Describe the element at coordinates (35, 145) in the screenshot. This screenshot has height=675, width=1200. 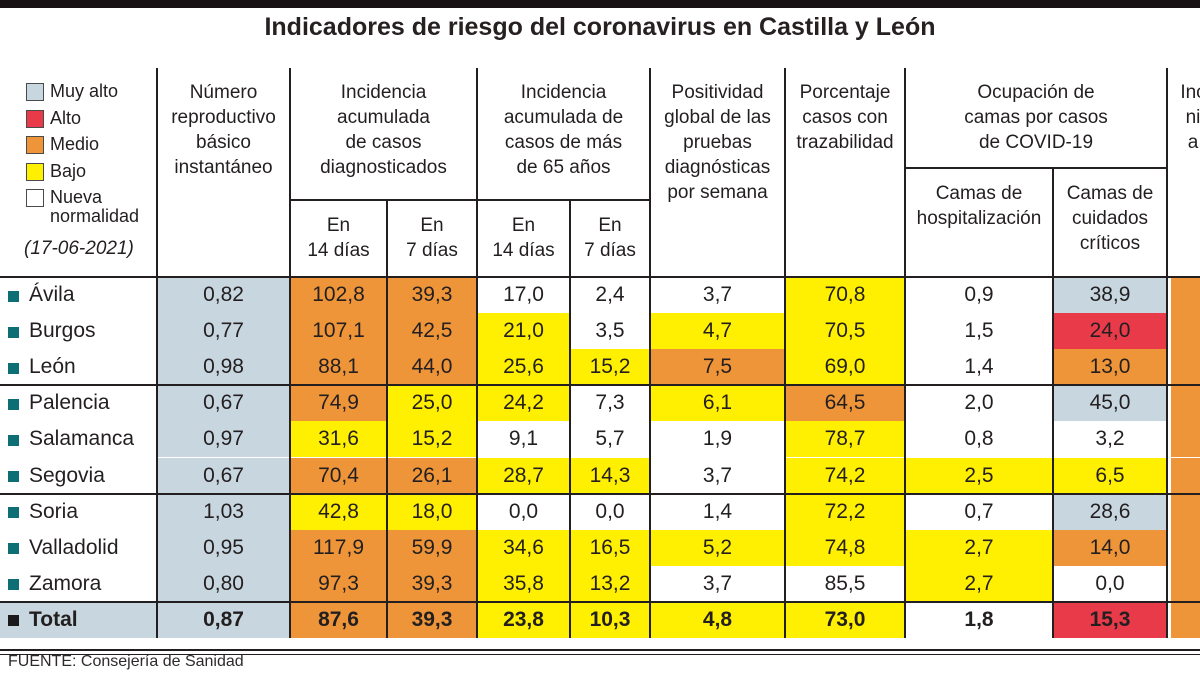
I see `legend-swatch-medio` at that location.